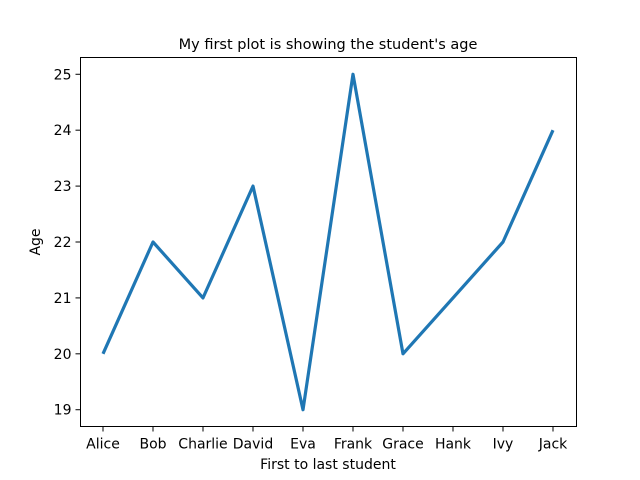 The width and height of the screenshot is (640, 480). Describe the element at coordinates (63, 411) in the screenshot. I see `y-tick-label: 19` at that location.